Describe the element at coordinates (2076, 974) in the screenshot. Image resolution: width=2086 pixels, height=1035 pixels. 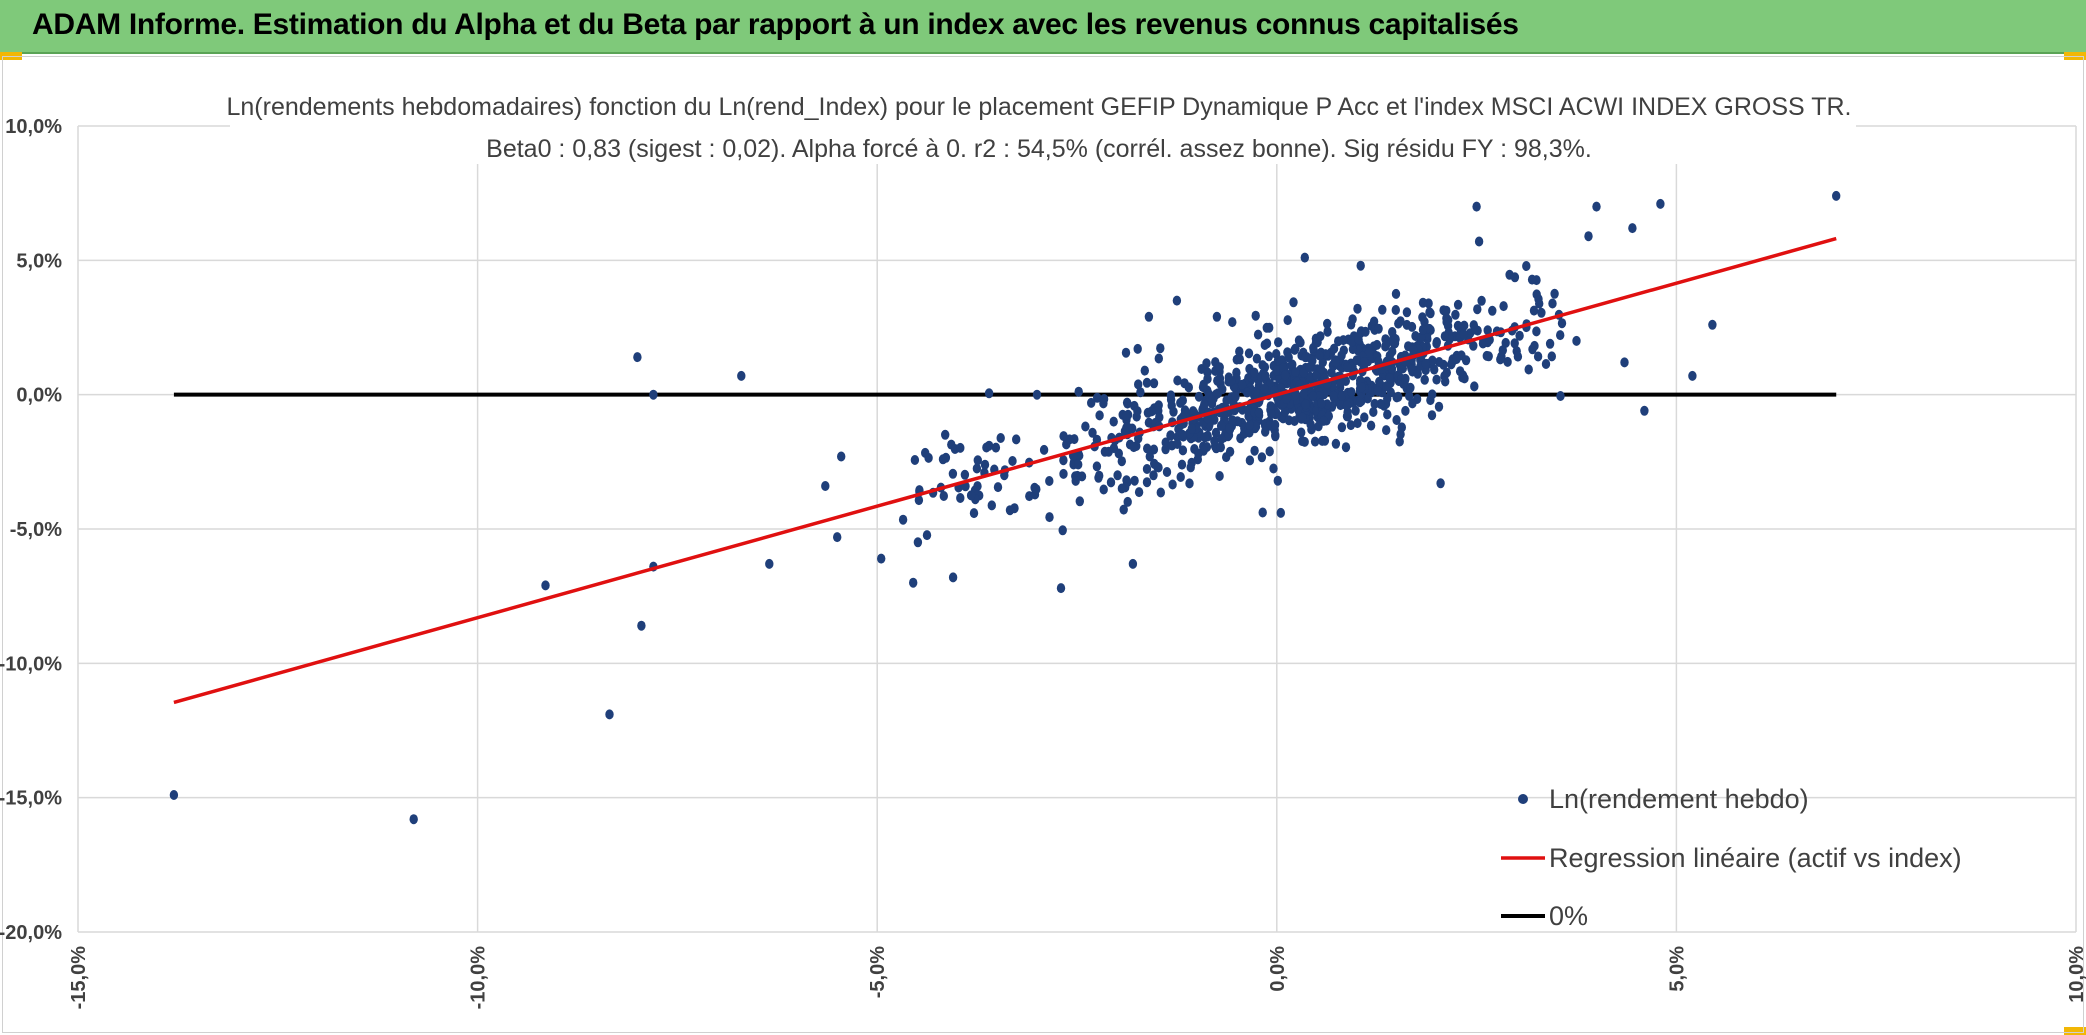
I see `x-tick-label: 10,0%` at that location.